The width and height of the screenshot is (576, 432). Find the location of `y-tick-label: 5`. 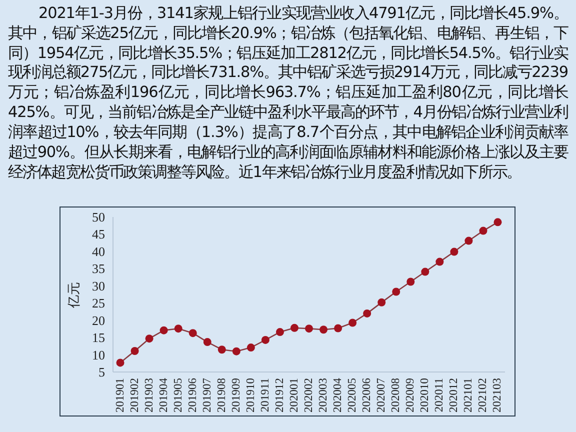

y-tick-label: 5 is located at coordinates (101, 372).